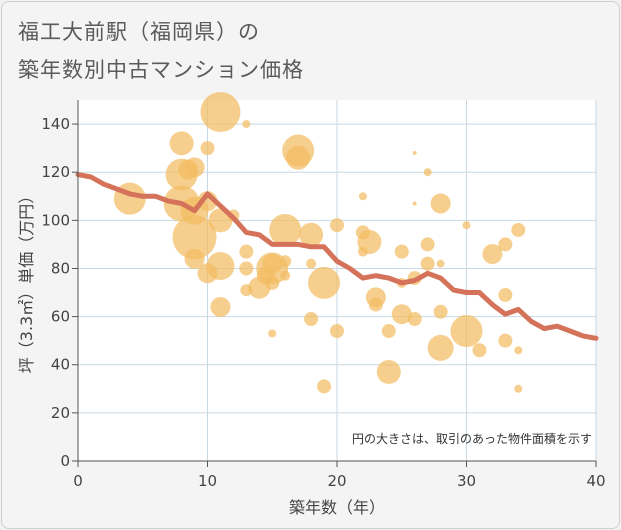 This screenshot has height=530, width=621. I want to click on y-tick-label: 120, so click(55, 172).